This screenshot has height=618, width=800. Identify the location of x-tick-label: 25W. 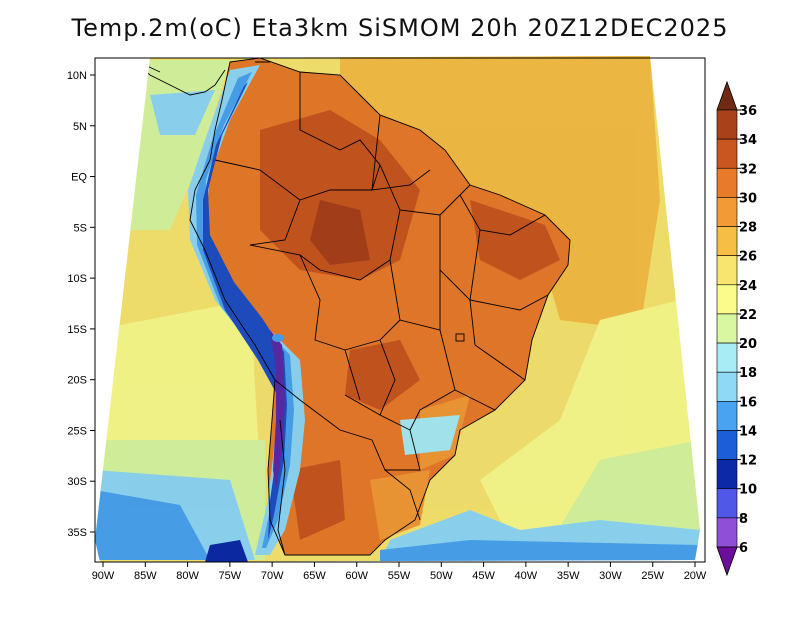
(652, 576).